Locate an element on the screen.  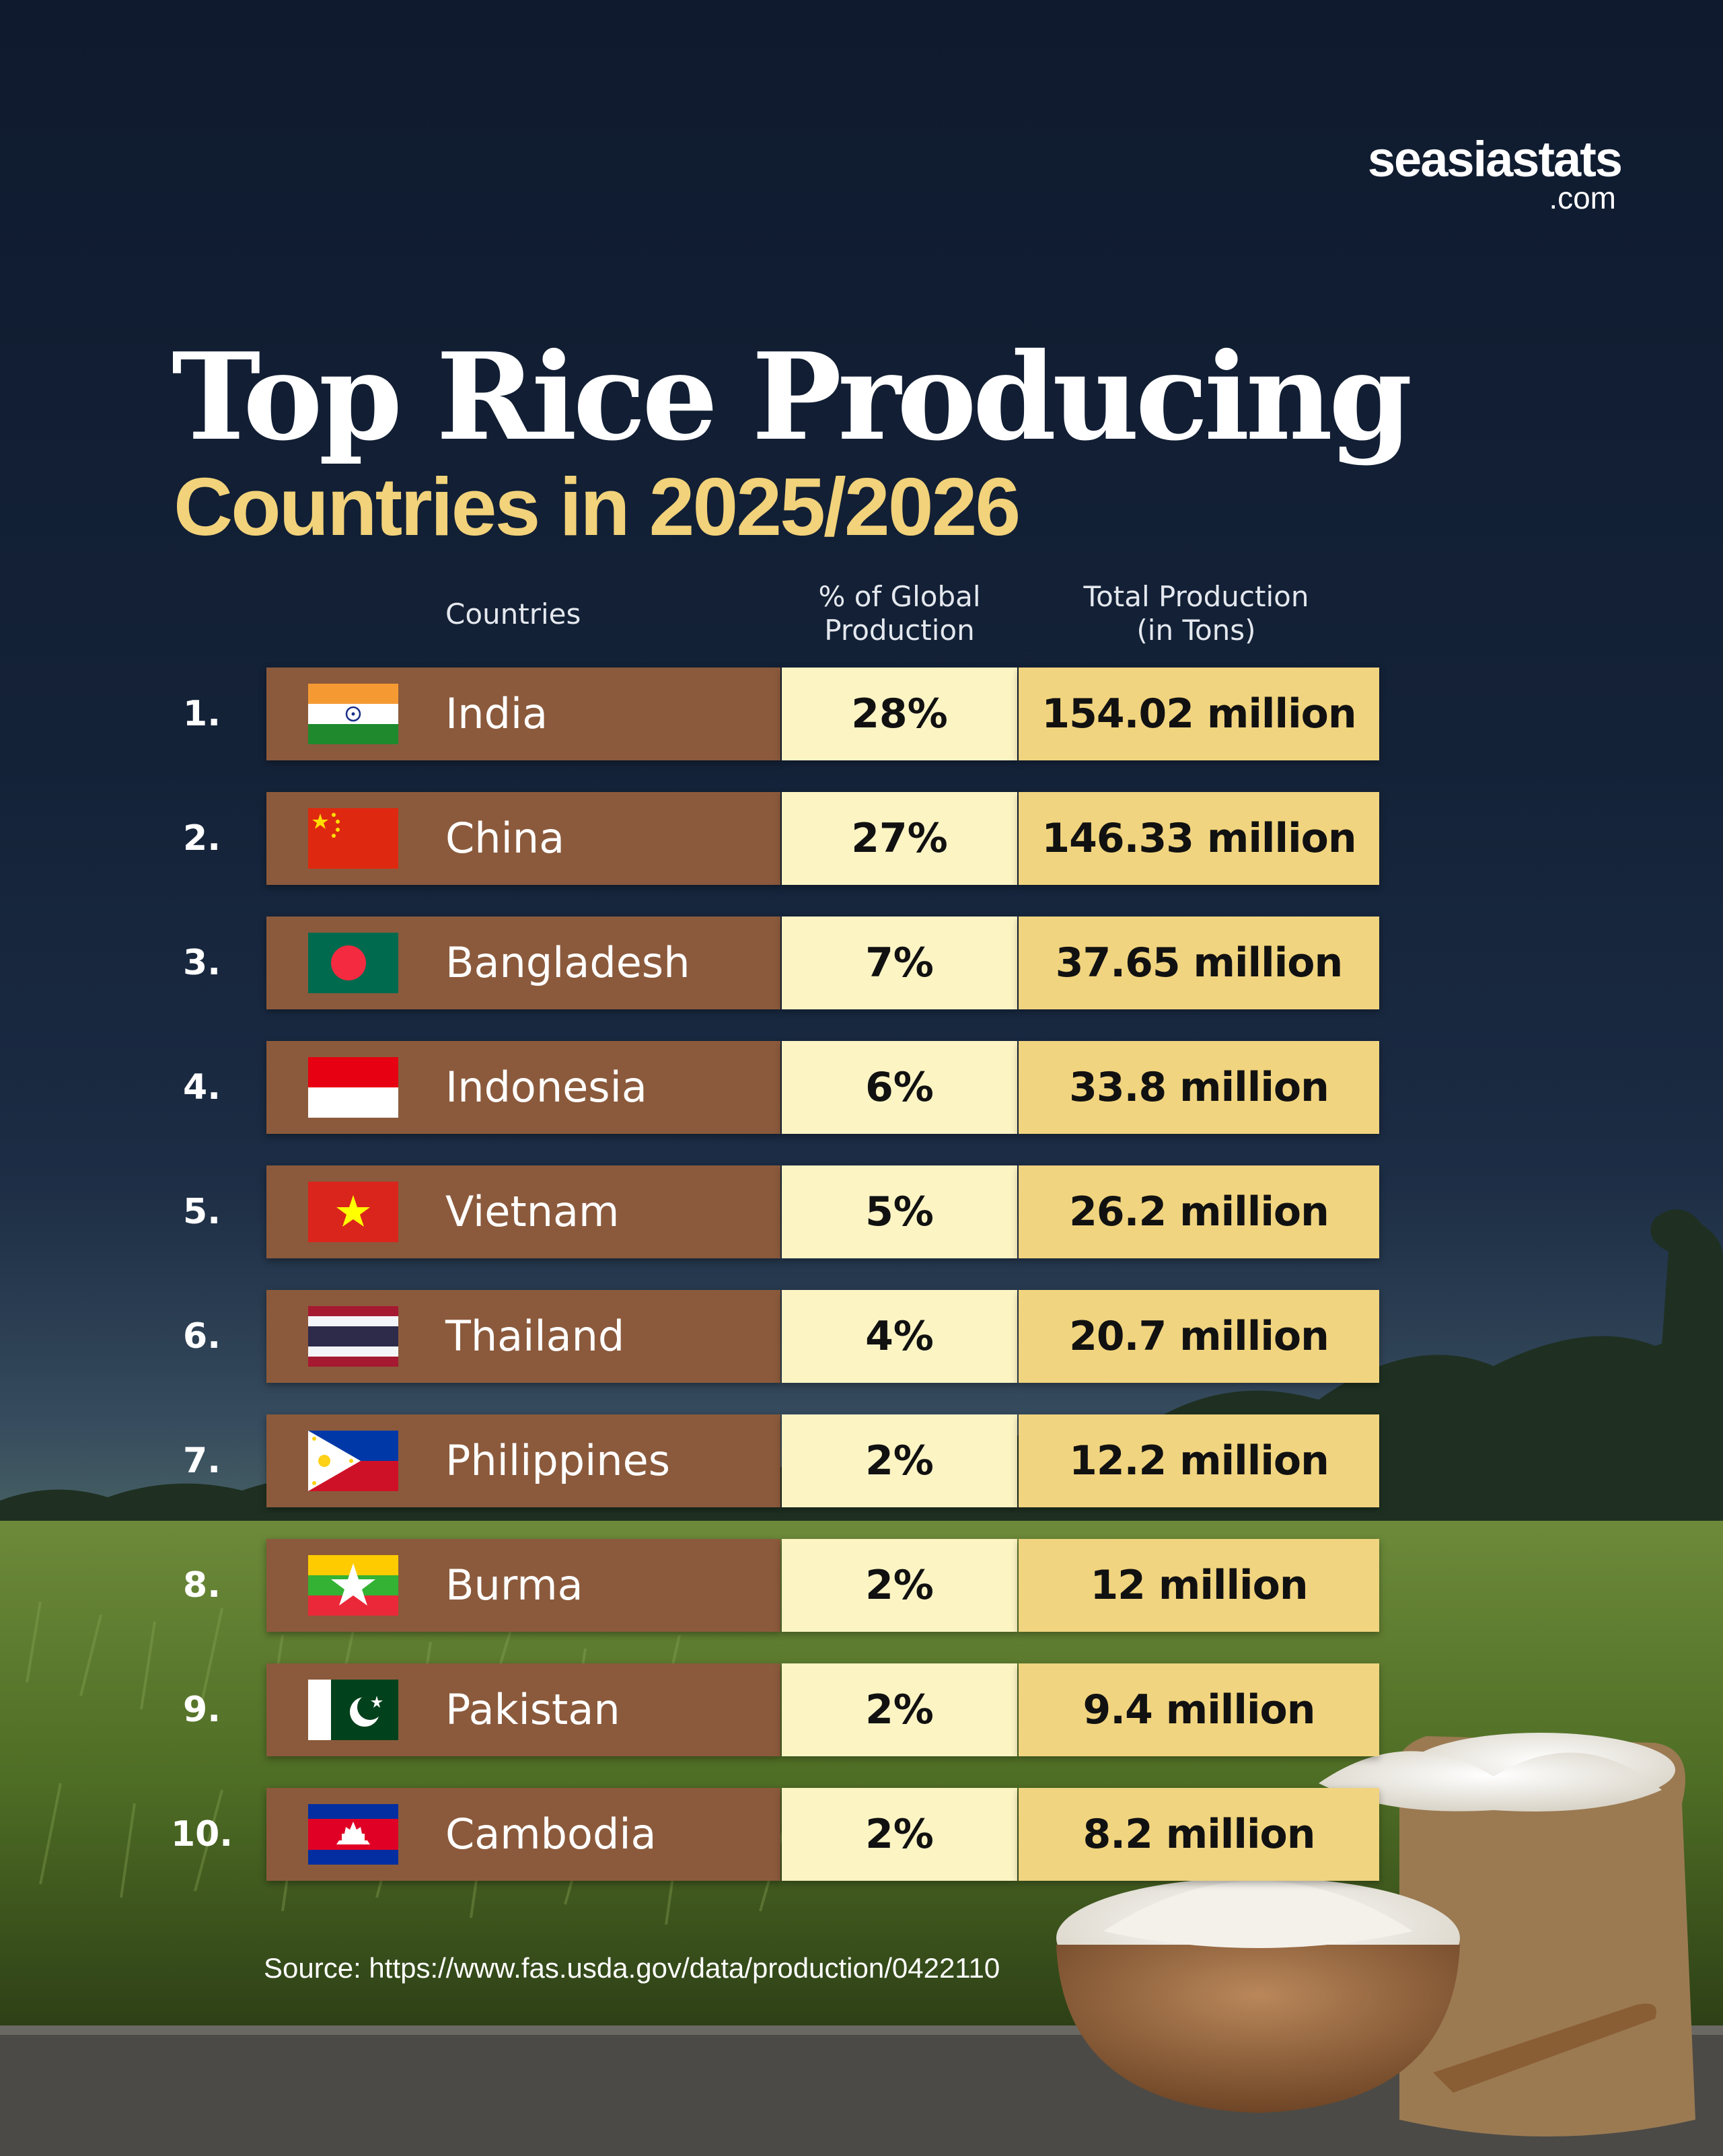
rank-label: 3. is located at coordinates (202, 963).